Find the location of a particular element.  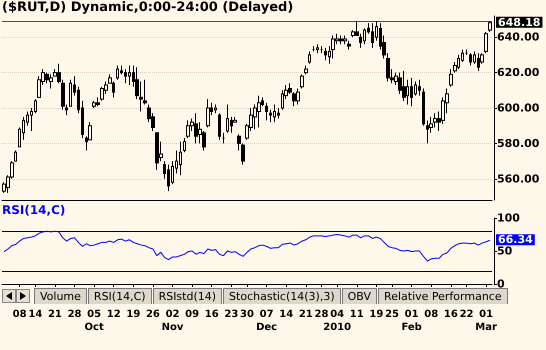

y-tick-label: 560.00 is located at coordinates (518, 179).